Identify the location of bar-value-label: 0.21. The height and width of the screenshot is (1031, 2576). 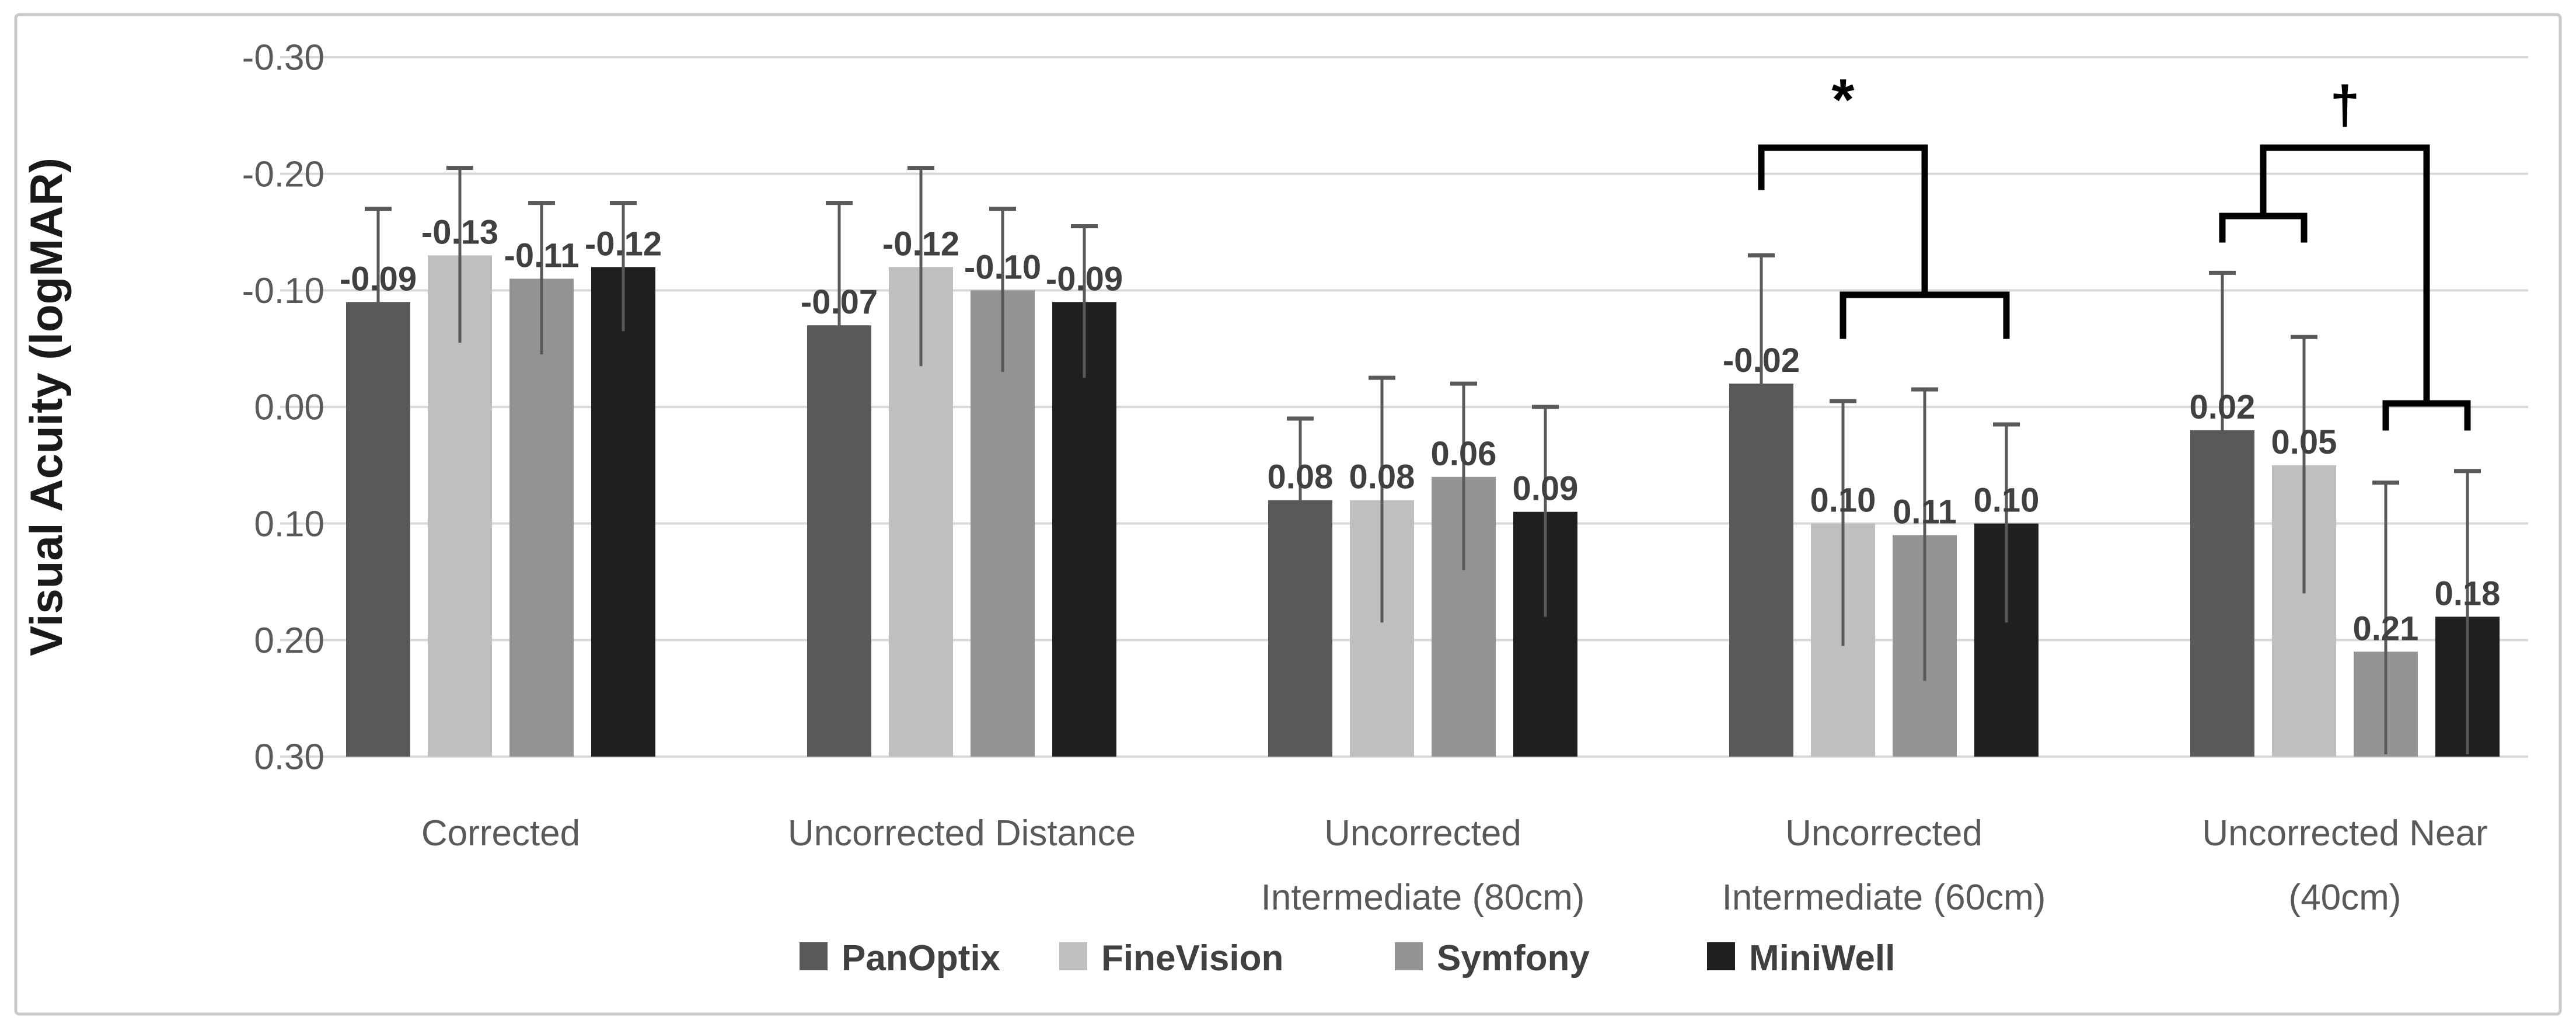
(2386, 628).